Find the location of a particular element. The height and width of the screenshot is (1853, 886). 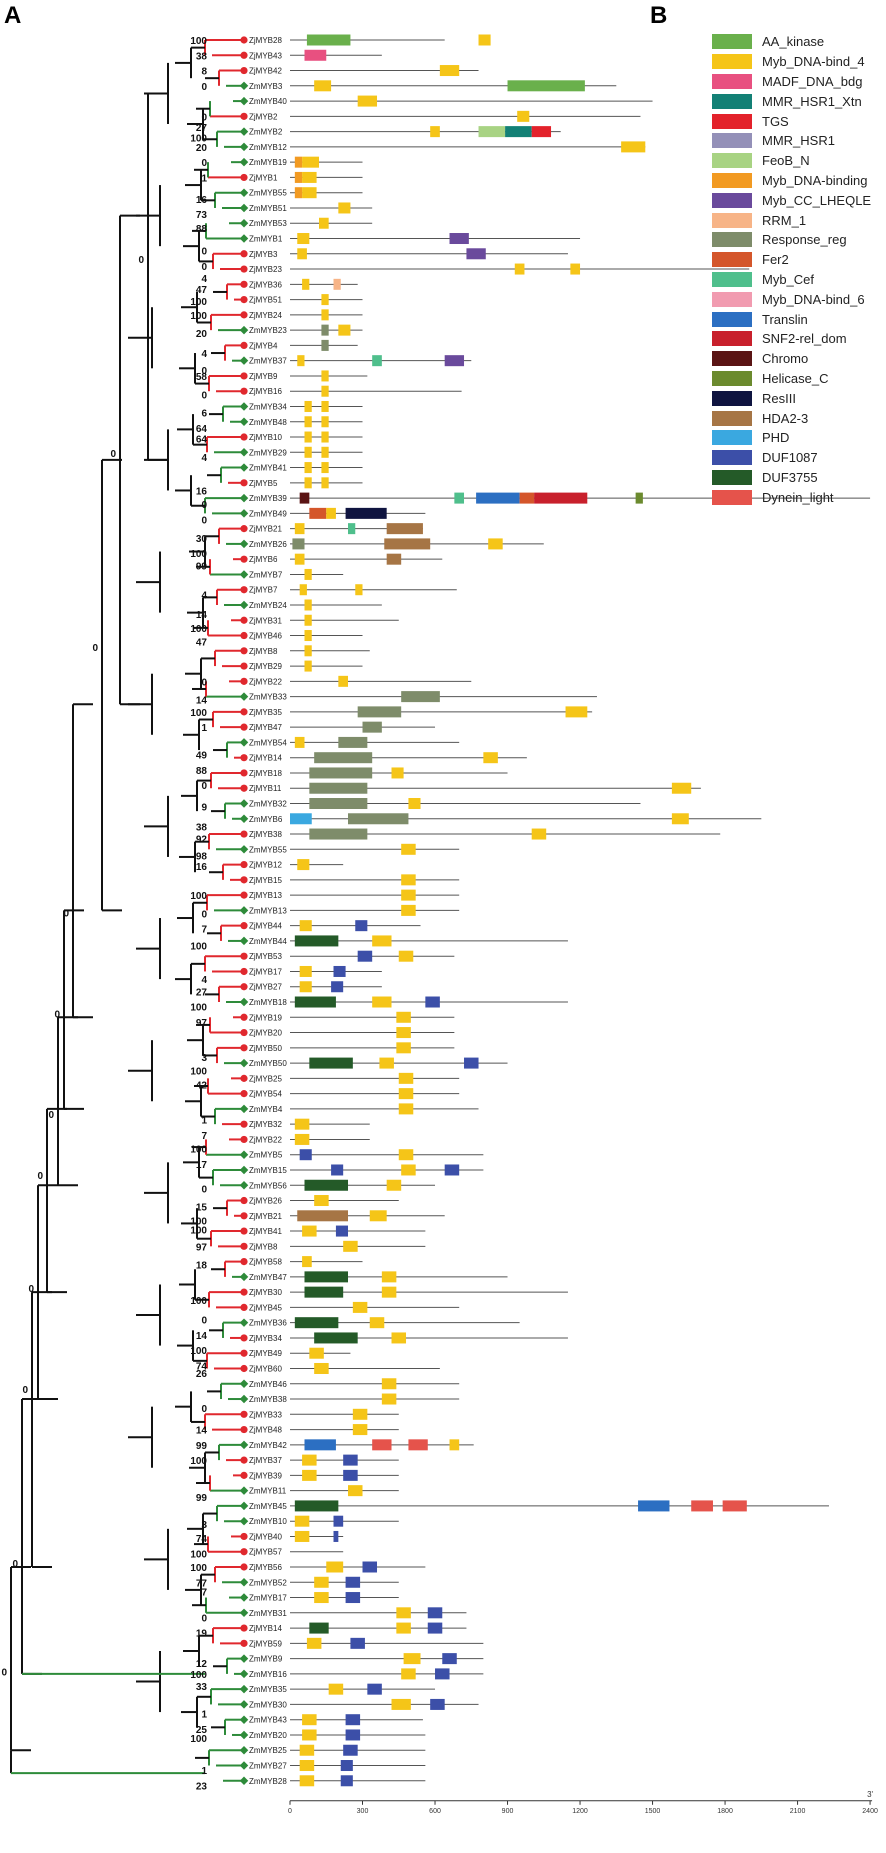

bootstrap-value: 3 is located at coordinates (204, 1525).